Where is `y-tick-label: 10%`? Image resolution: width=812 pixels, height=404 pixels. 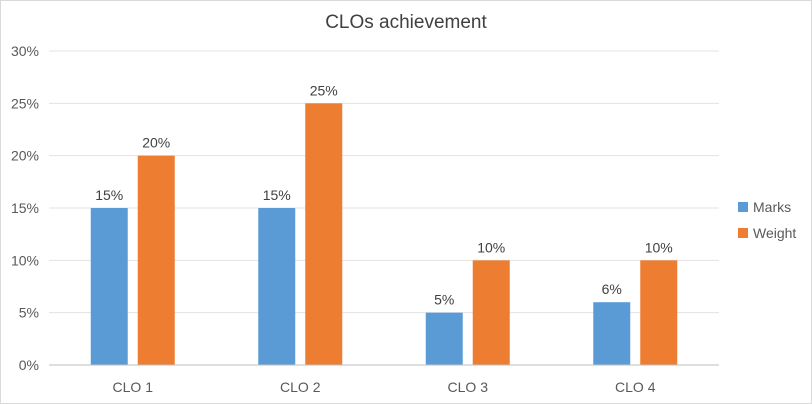 y-tick-label: 10% is located at coordinates (25, 260).